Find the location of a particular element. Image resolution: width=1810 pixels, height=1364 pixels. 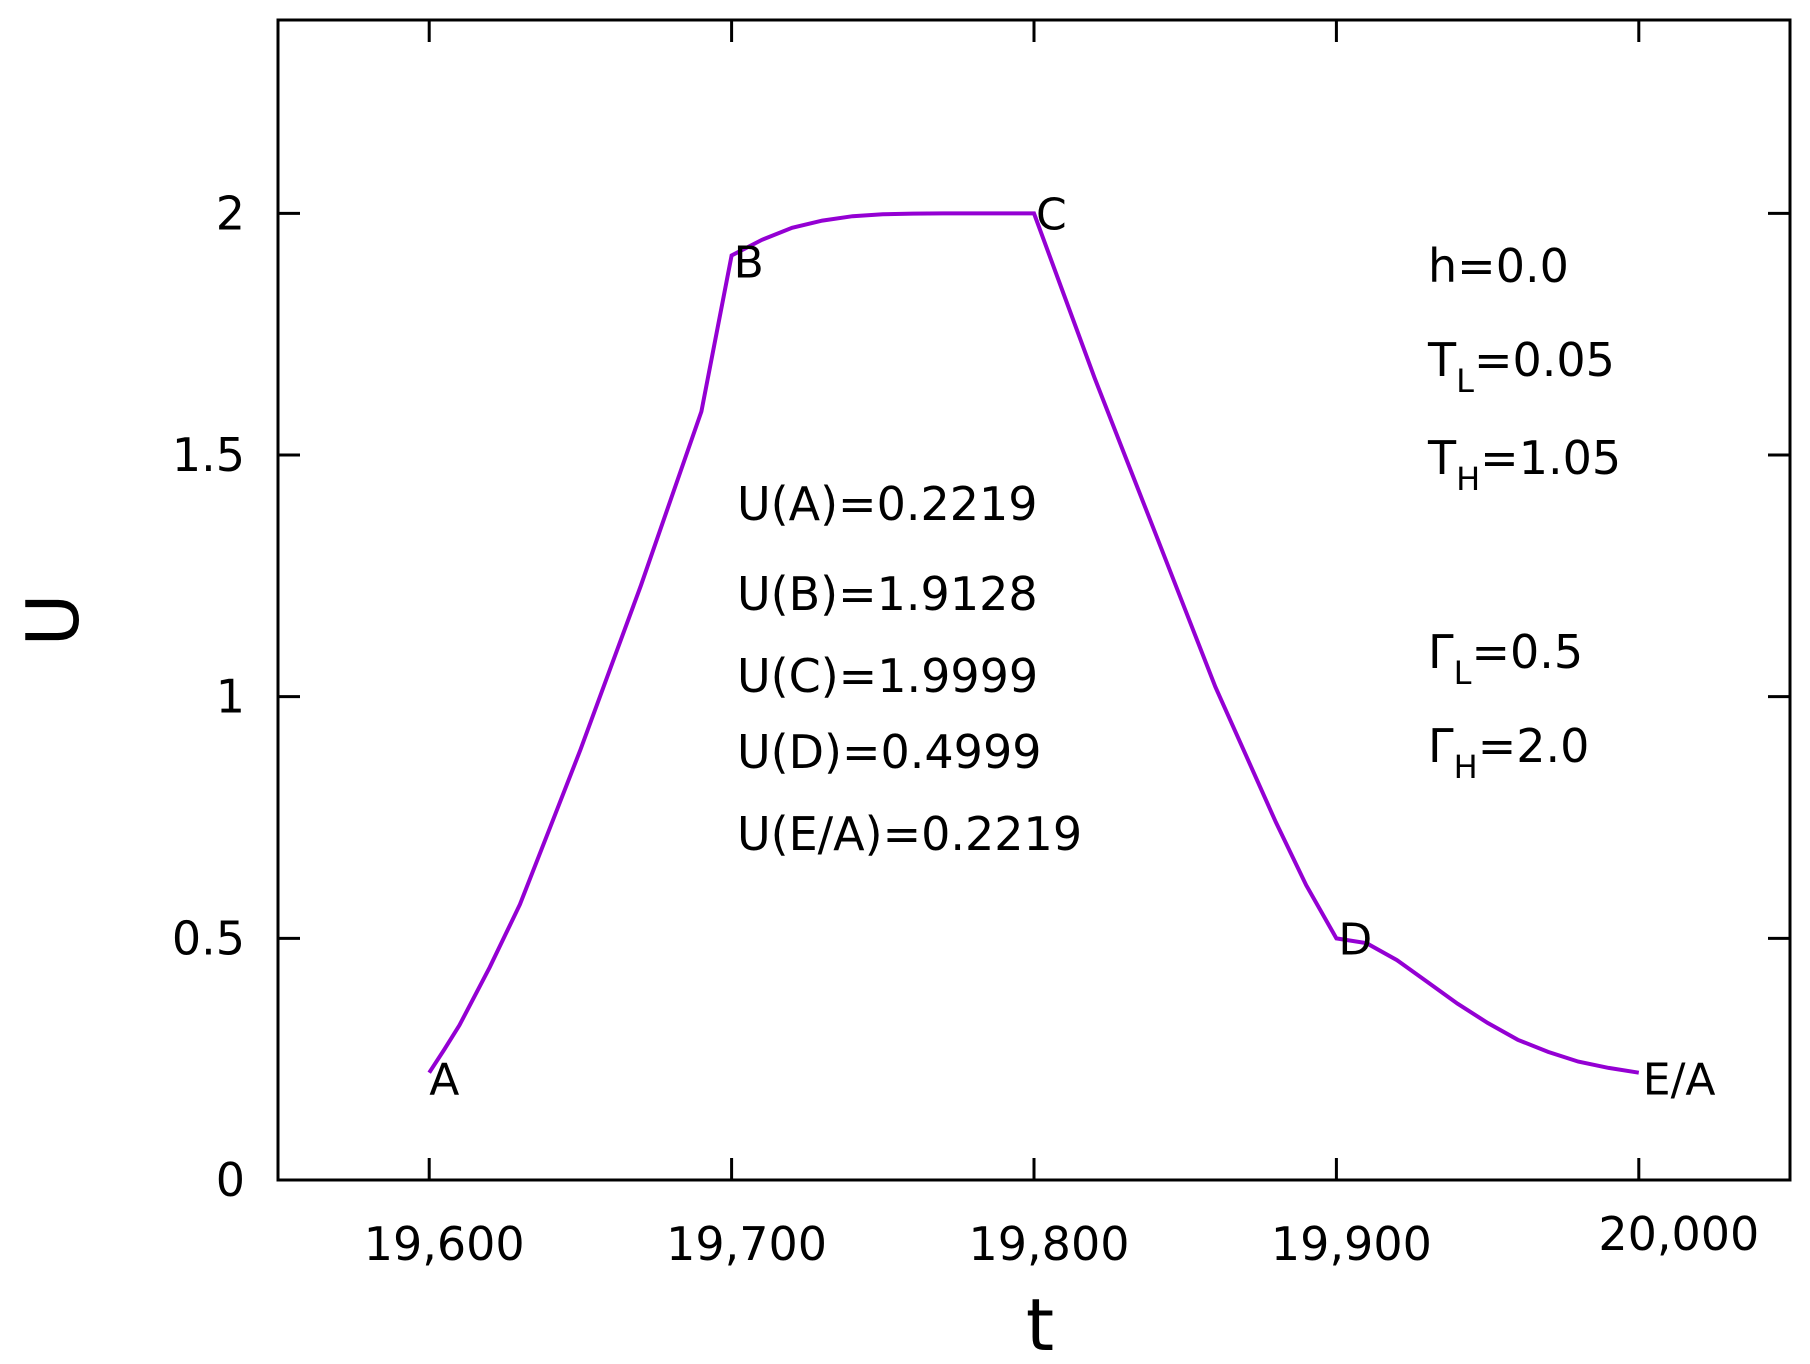

x-tick-labels: 19,600 19,700 19,800 19,900 20,000 is located at coordinates (1062, 1239).